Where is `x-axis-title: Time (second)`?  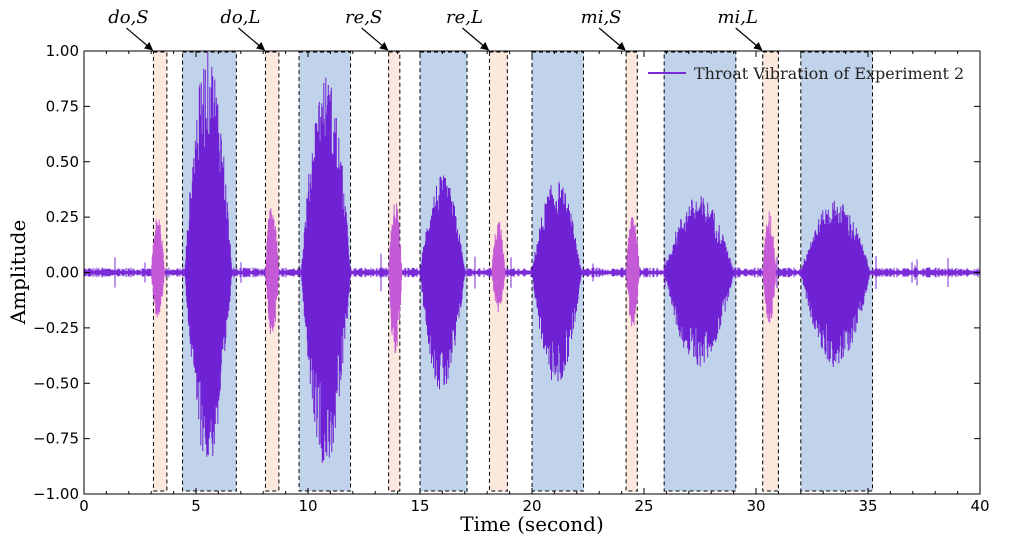 x-axis-title: Time (second) is located at coordinates (532, 524).